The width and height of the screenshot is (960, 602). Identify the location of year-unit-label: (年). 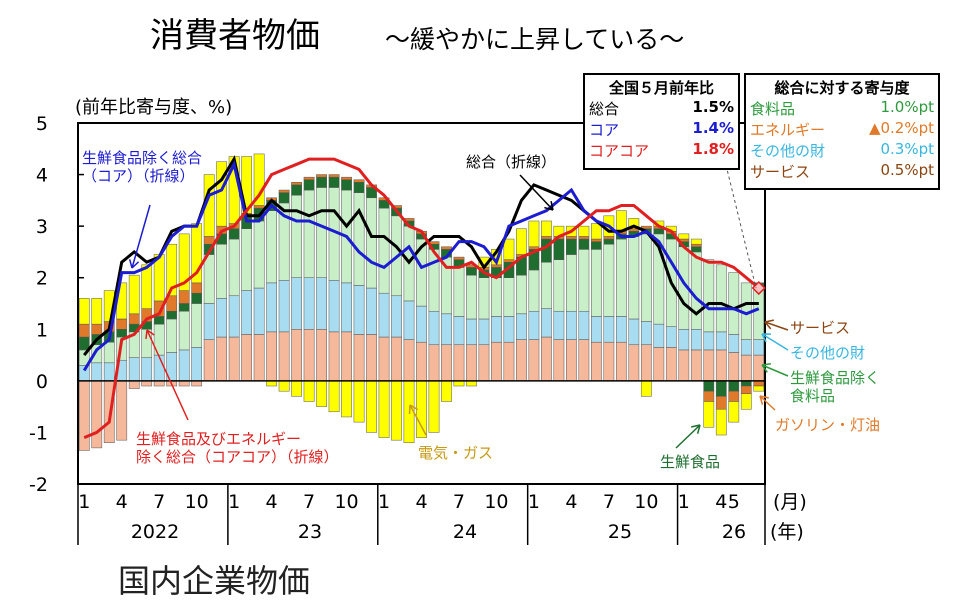
(787, 532).